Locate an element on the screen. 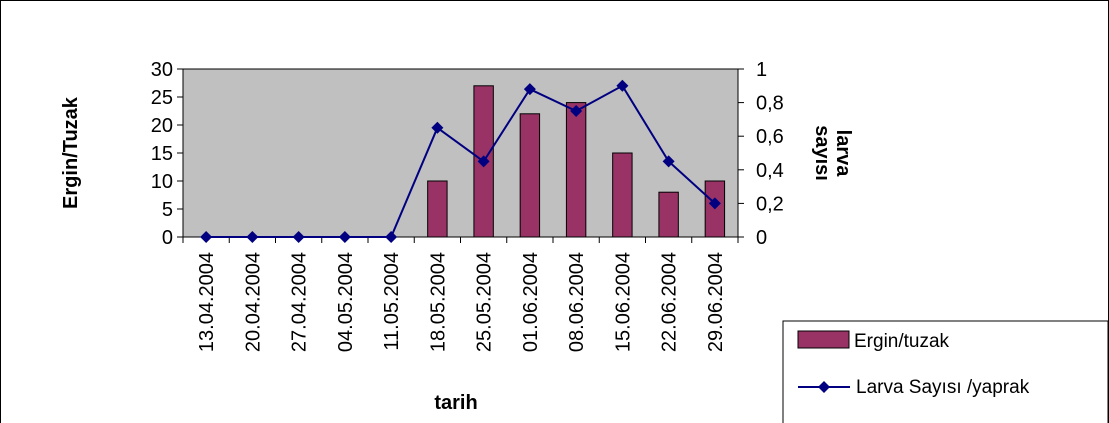 This screenshot has width=1109, height=423. legend-label-ergin-tuzak: Ergin/tuzak is located at coordinates (902, 341).